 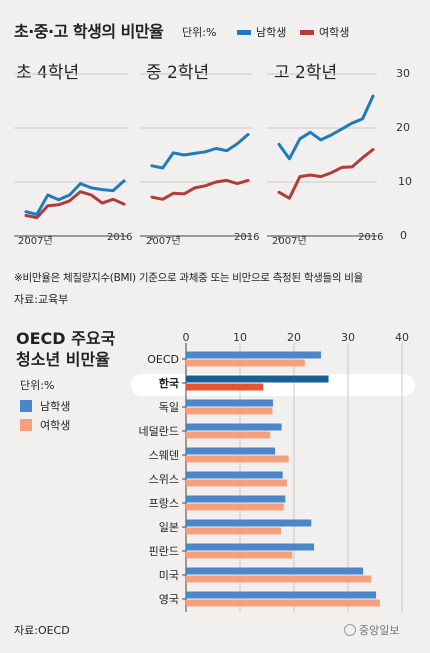 What do you see at coordinates (403, 235) in the screenshot?
I see `y-tick-0: 0` at bounding box center [403, 235].